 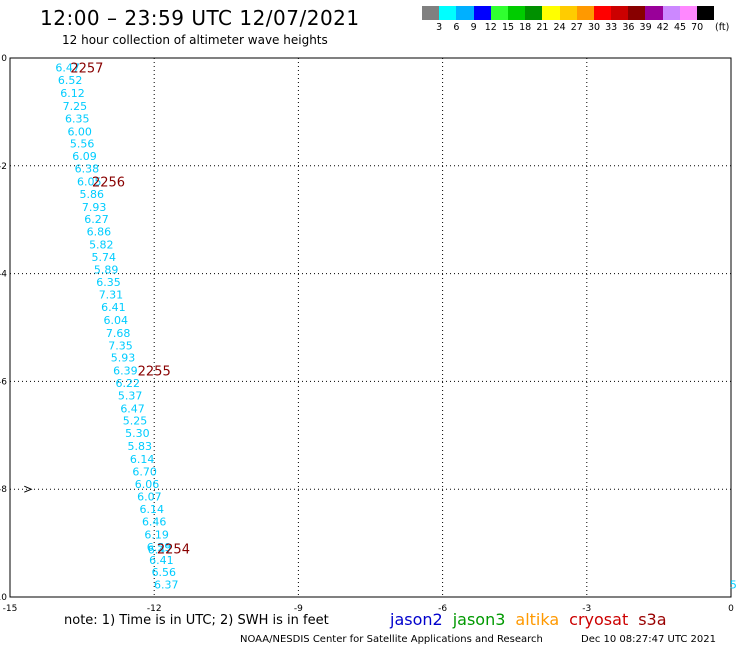 What do you see at coordinates (118, 333) in the screenshot?
I see `wave-height-value: 7.68` at bounding box center [118, 333].